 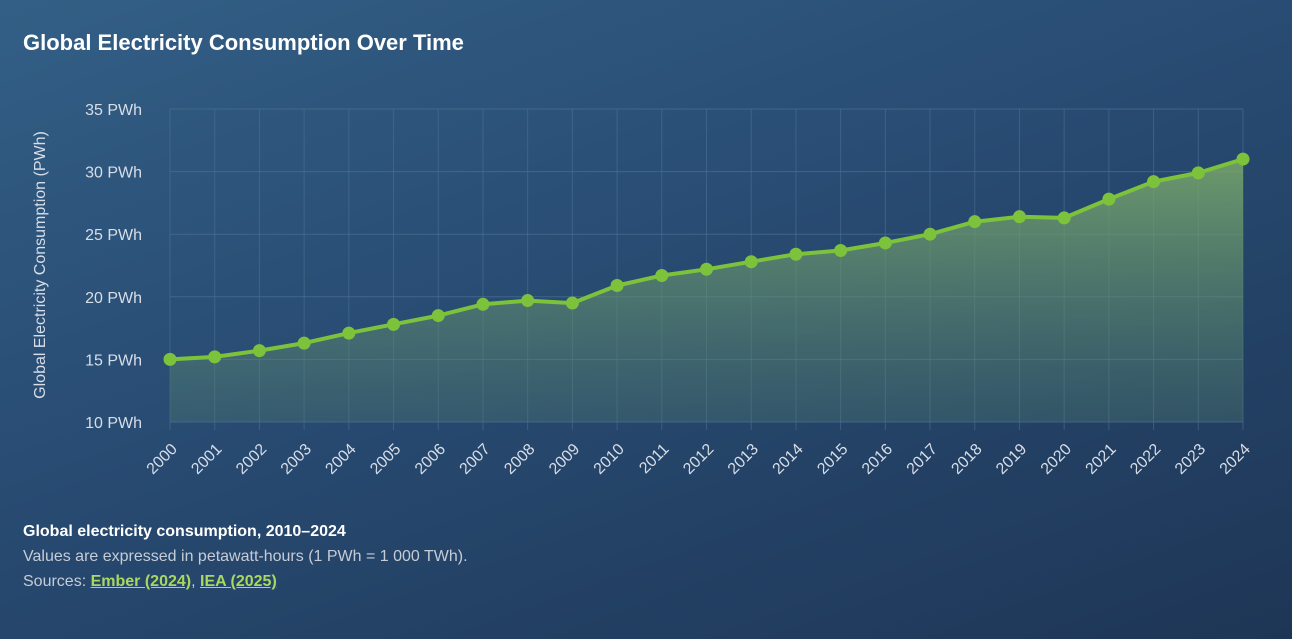 What do you see at coordinates (1056, 459) in the screenshot?
I see `x-tick-label: 2020` at bounding box center [1056, 459].